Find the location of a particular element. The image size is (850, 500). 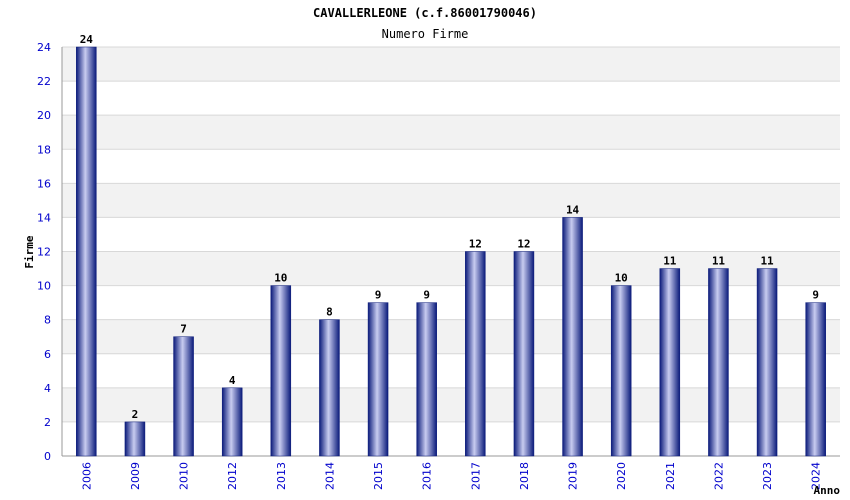

x-tick-label: 2012 is located at coordinates (232, 476).